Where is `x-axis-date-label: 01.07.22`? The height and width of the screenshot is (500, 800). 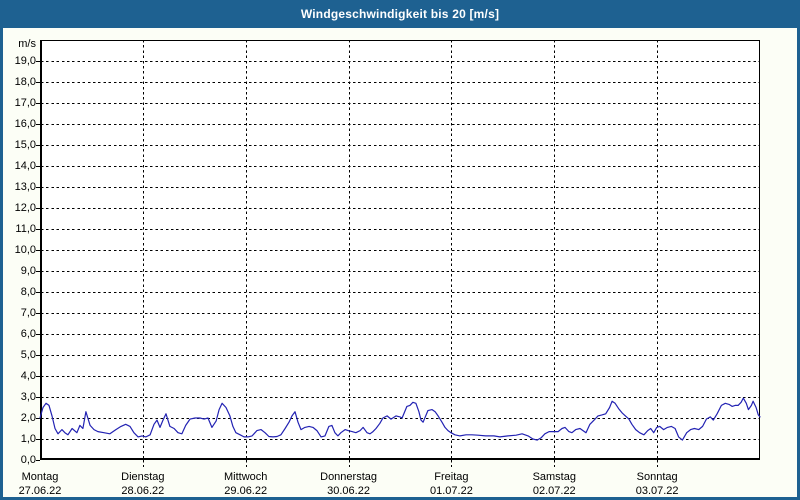 x-axis-date-label: 01.07.22 is located at coordinates (451, 491).